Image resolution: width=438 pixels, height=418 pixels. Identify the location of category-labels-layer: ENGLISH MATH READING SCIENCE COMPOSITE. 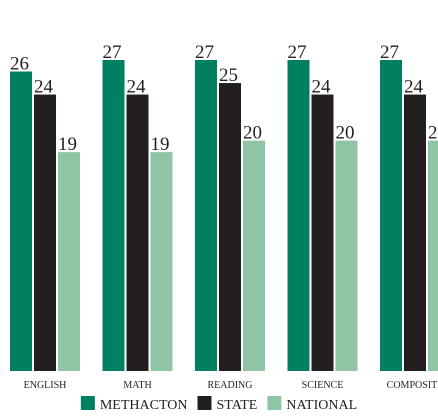
(231, 385).